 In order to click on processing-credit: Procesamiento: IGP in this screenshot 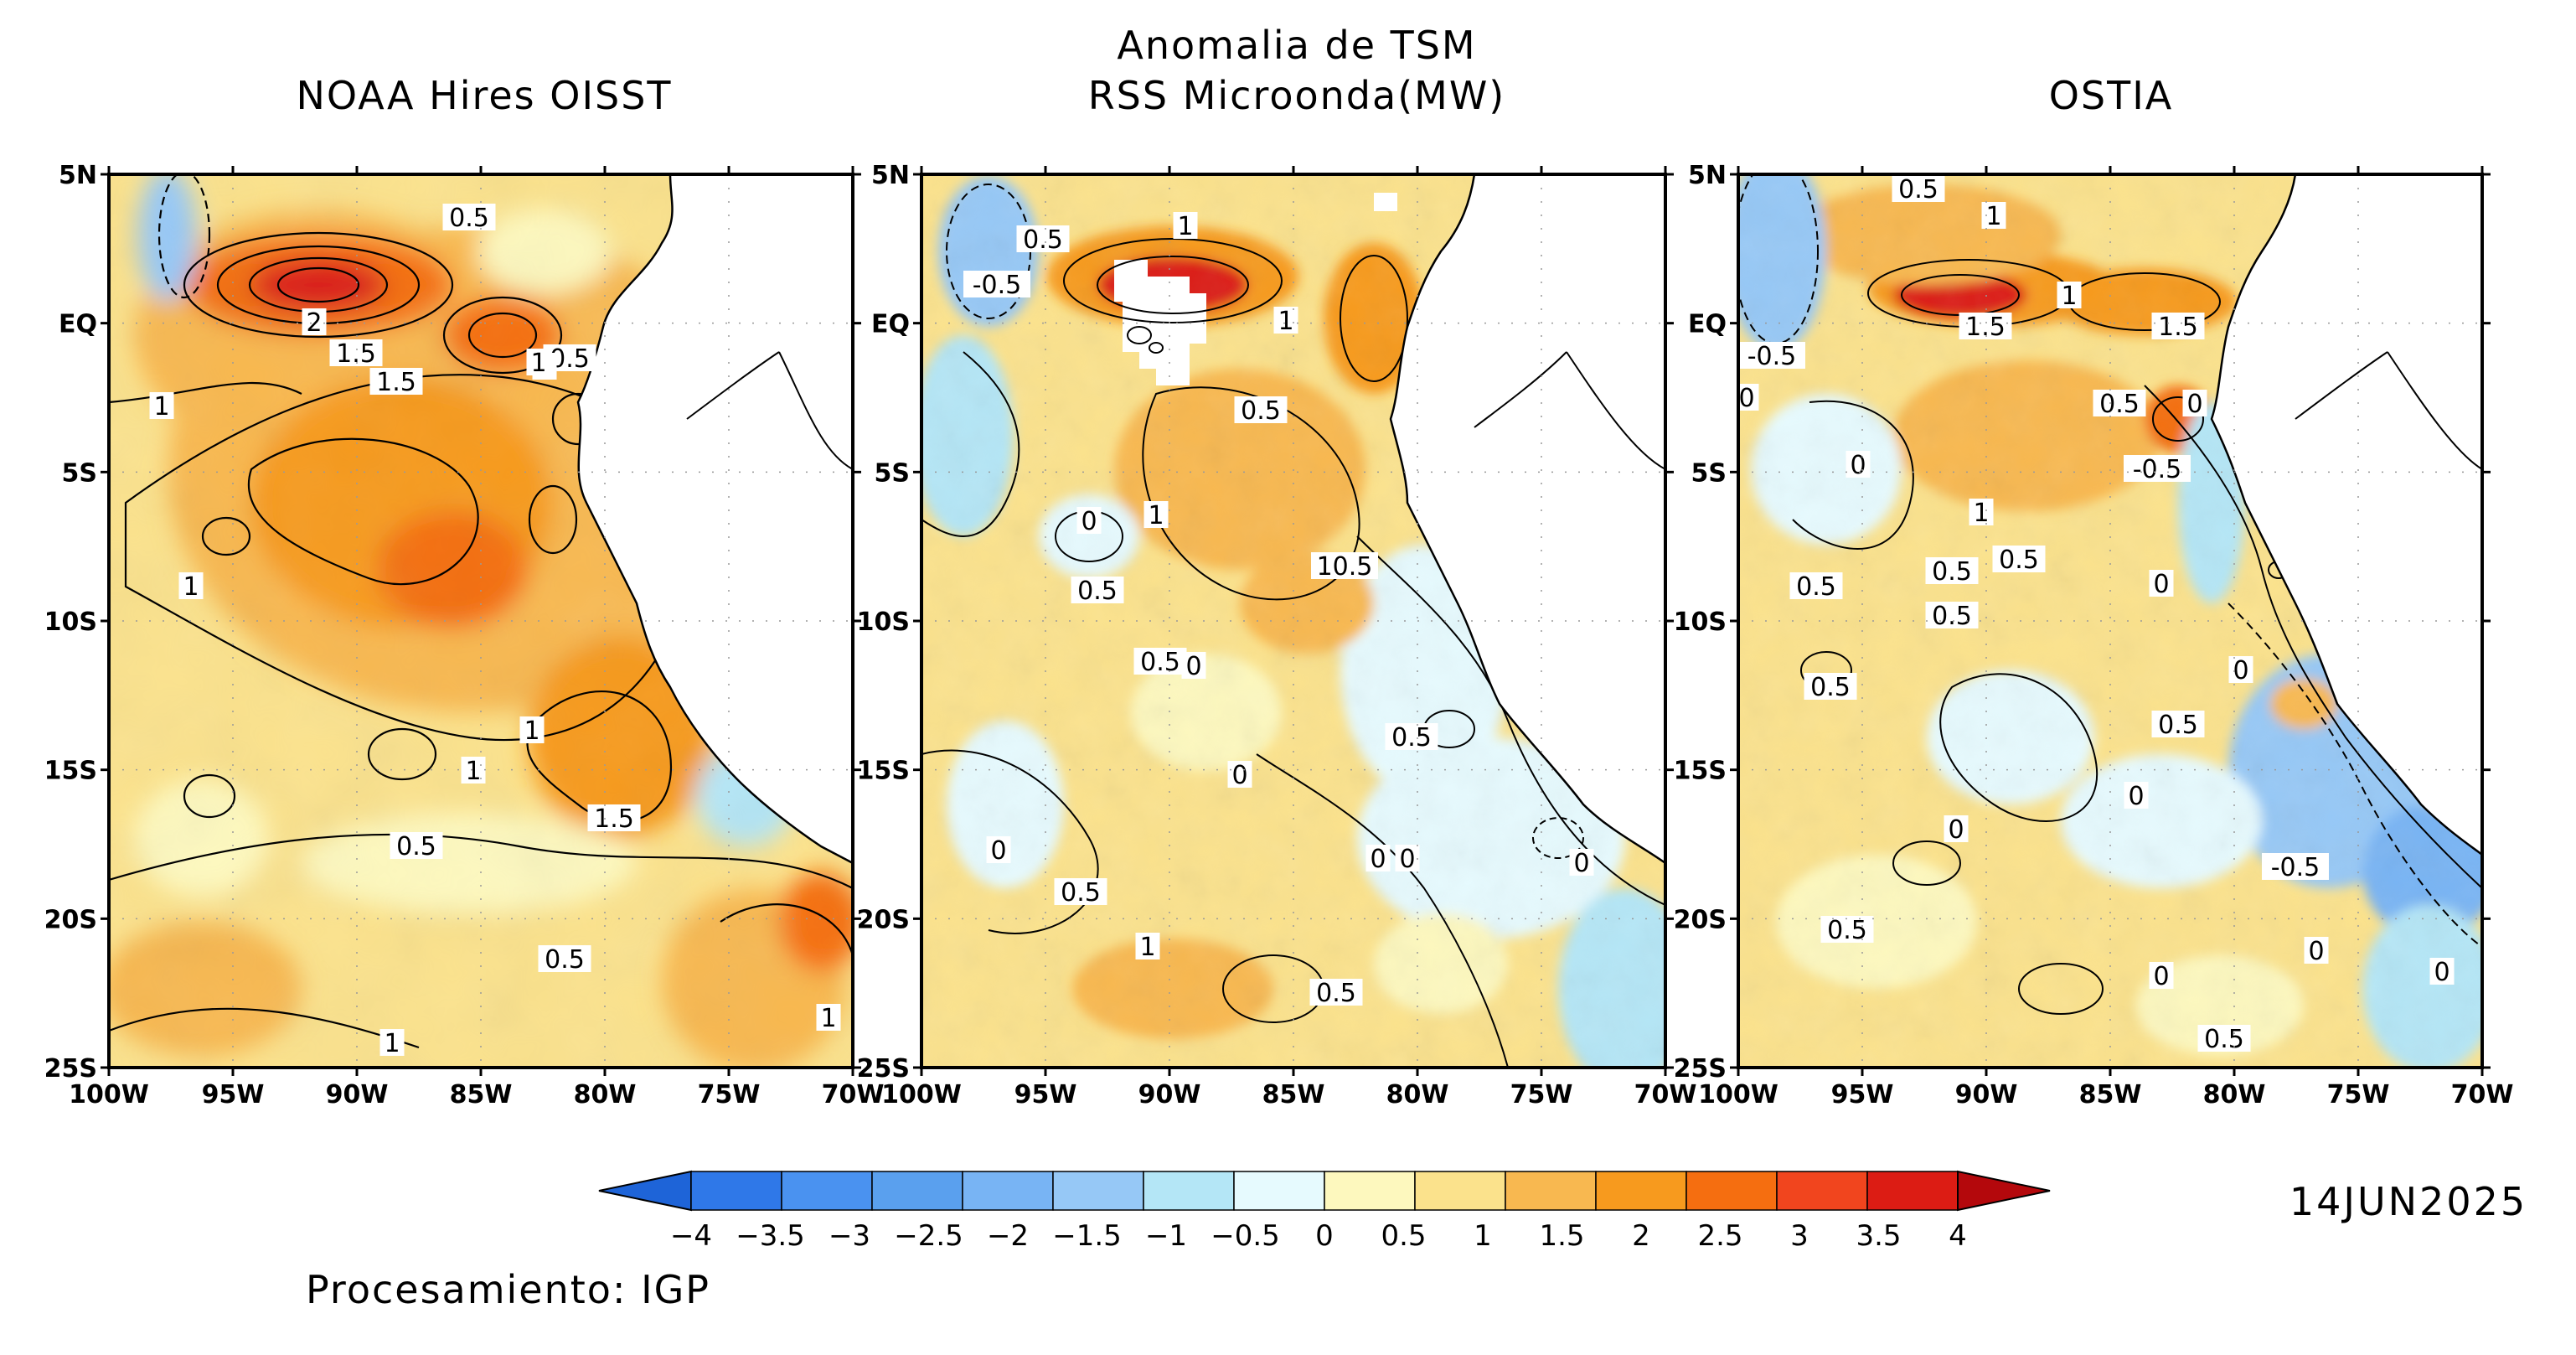, I will do `click(508, 1289)`.